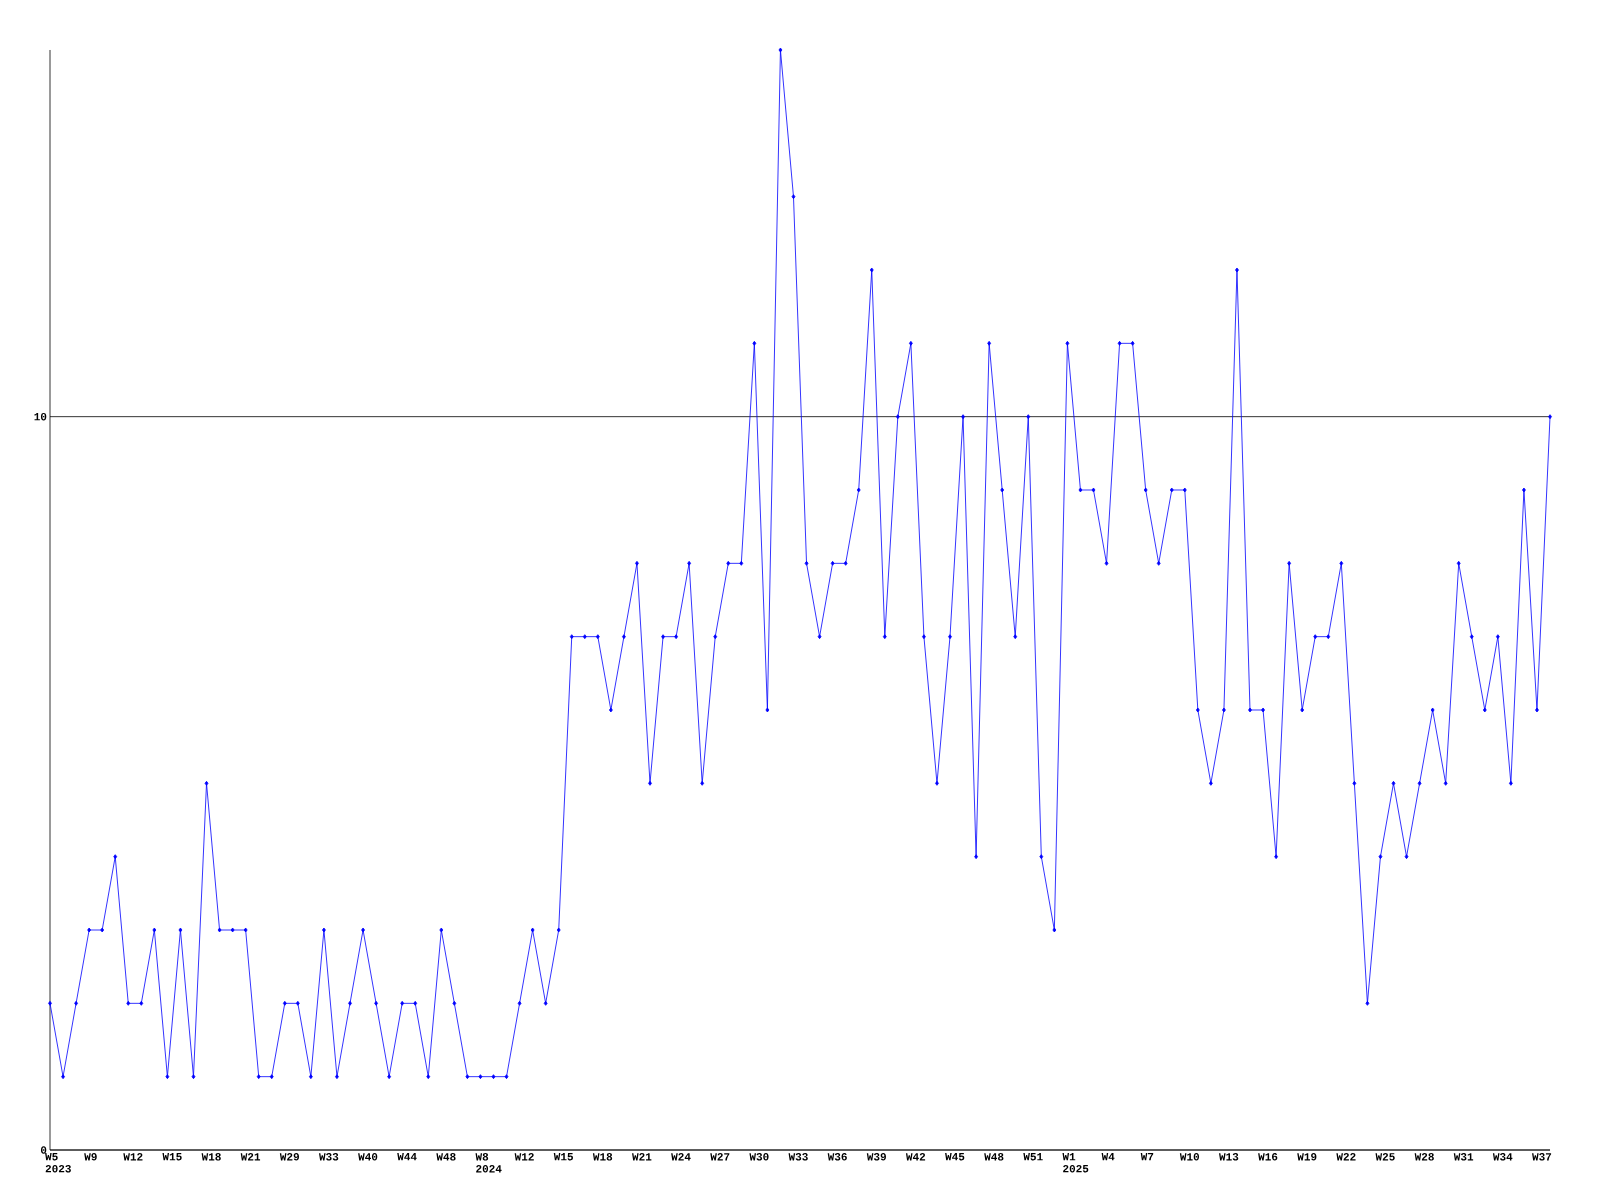 This screenshot has height=1200, width=1600. What do you see at coordinates (1385, 1157) in the screenshot?
I see `x-tick-label: W25` at bounding box center [1385, 1157].